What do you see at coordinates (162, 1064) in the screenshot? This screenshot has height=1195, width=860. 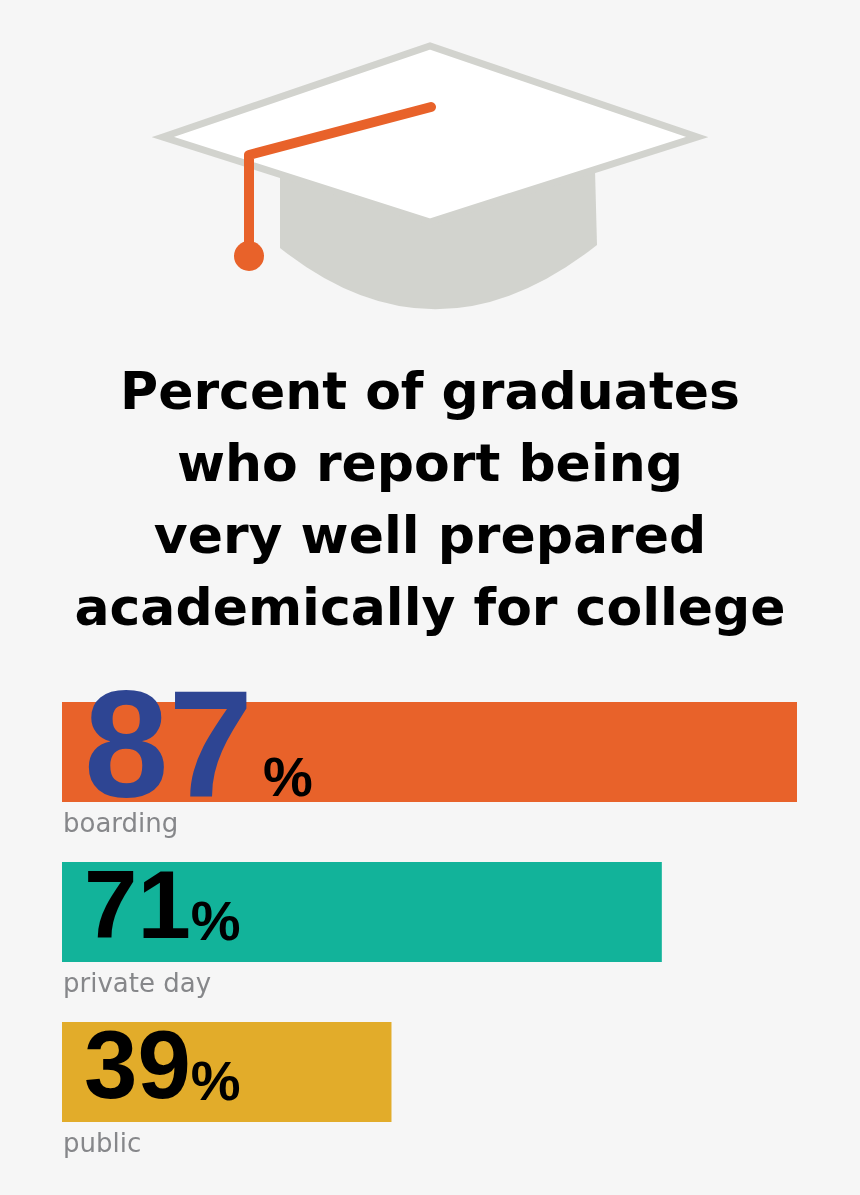 I see `data-label: 39%` at bounding box center [162, 1064].